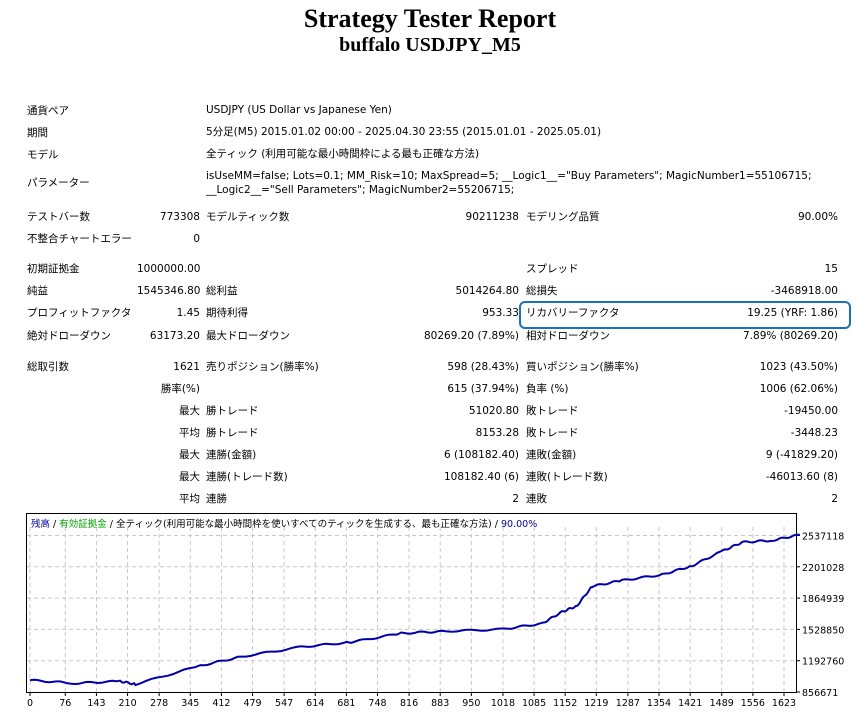 This screenshot has height=712, width=860. Describe the element at coordinates (30, 703) in the screenshot. I see `x-tick-label: 0` at that location.